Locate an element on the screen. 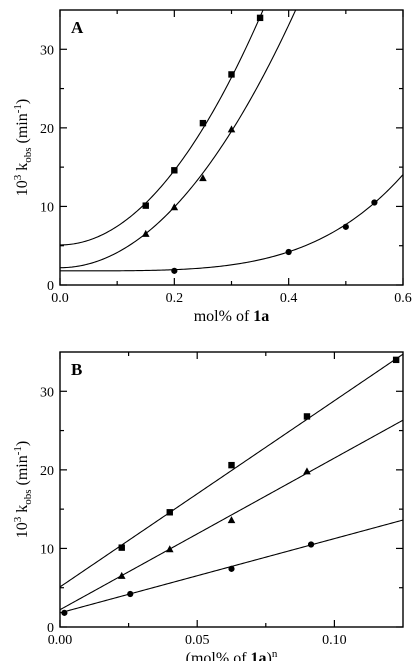  x-tick-label: 0.4 is located at coordinates (289, 298).